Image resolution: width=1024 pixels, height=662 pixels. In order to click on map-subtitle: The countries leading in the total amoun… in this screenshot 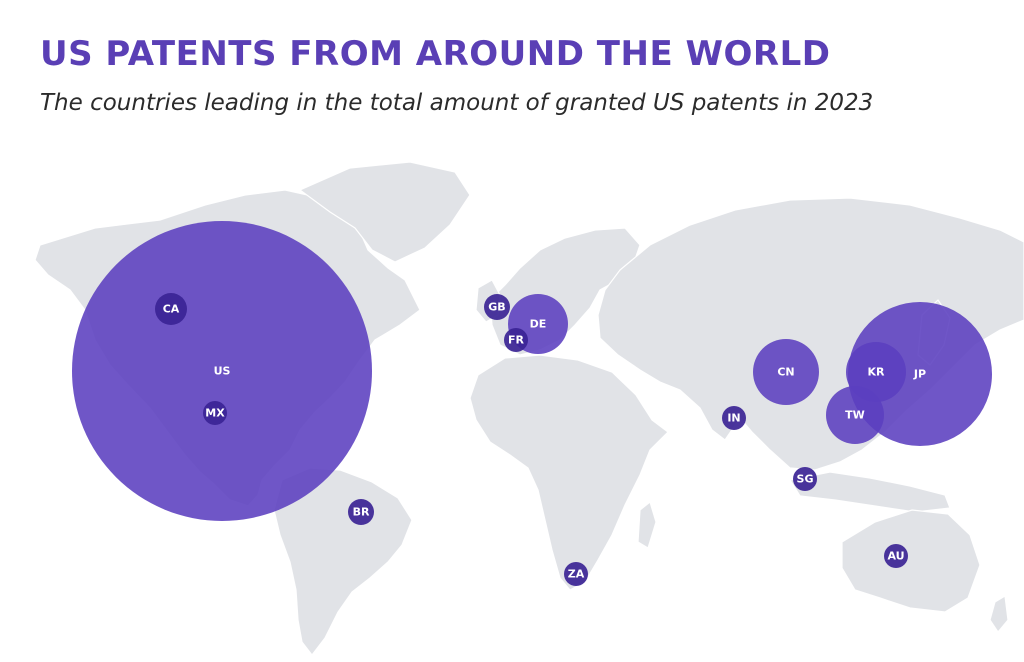, I will do `click(457, 103)`.